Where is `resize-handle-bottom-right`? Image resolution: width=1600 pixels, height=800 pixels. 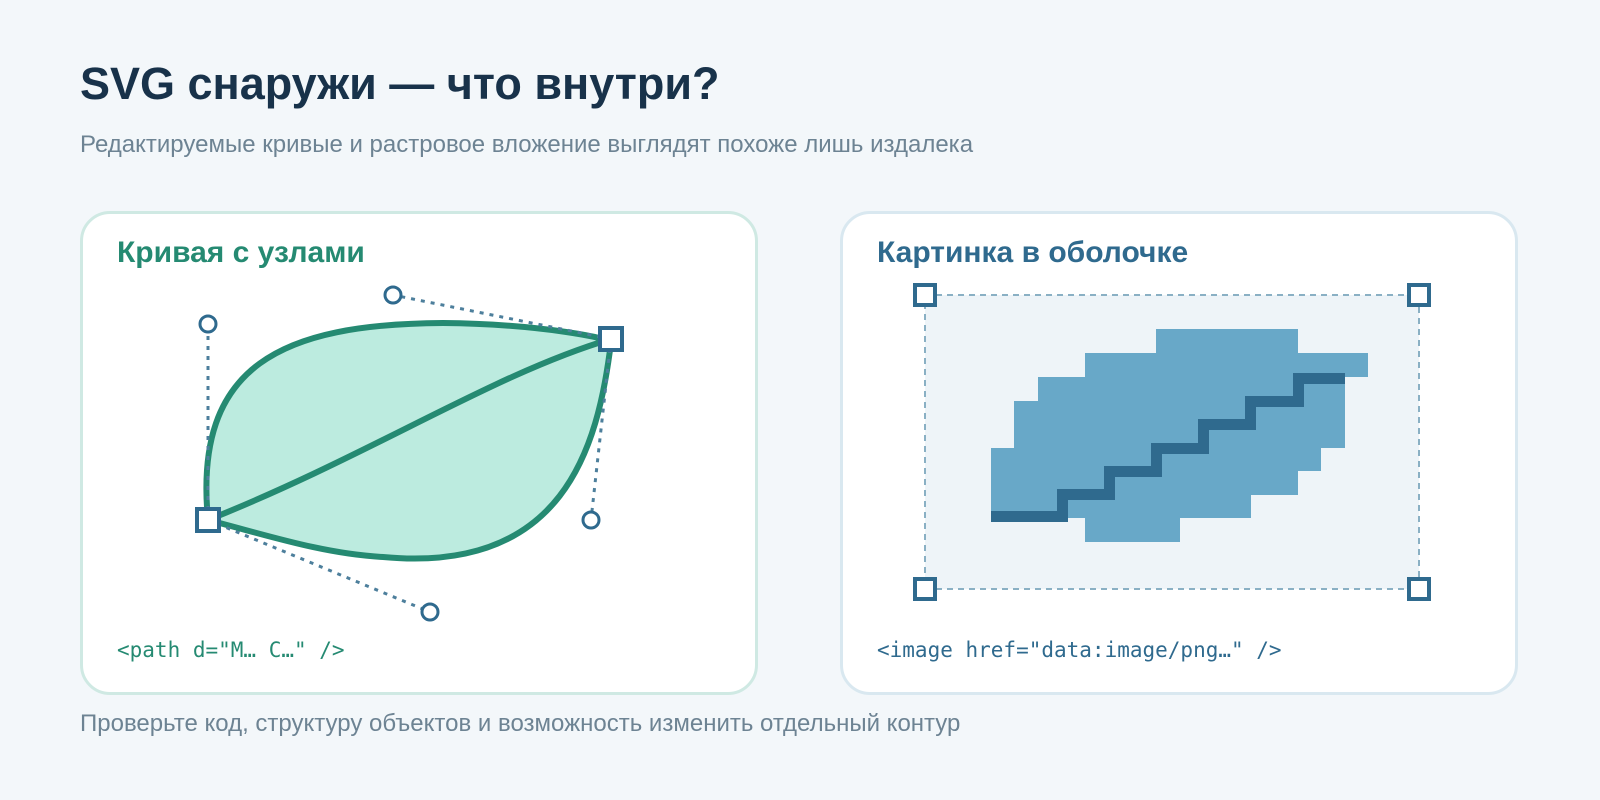 resize-handle-bottom-right is located at coordinates (1419, 589).